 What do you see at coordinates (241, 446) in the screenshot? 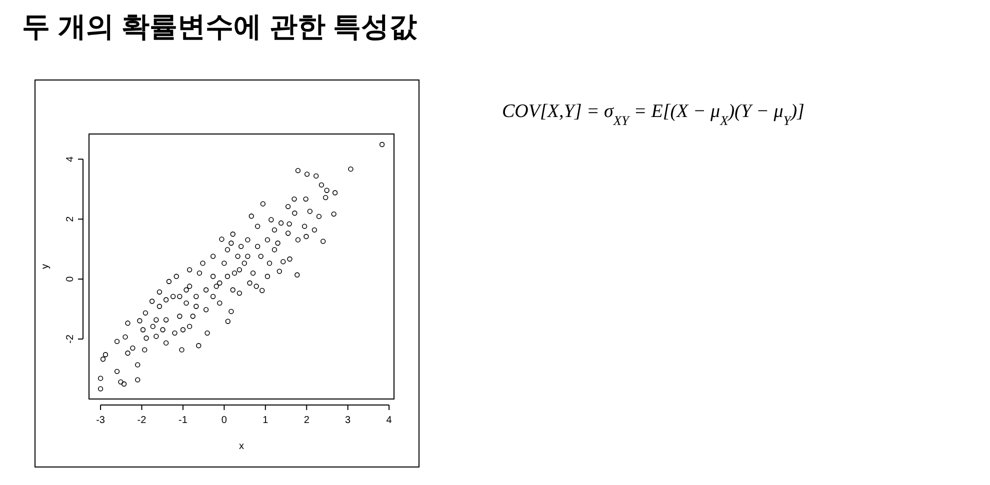
I see `x-axis-title: x` at bounding box center [241, 446].